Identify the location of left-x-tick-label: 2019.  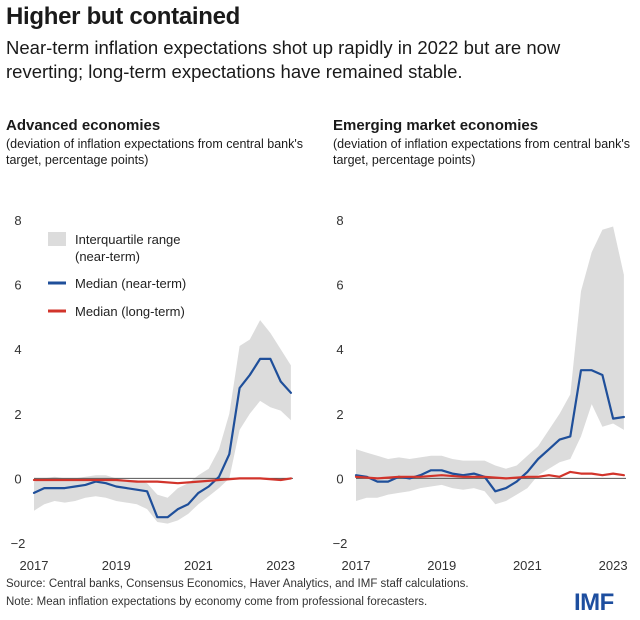
(116, 565).